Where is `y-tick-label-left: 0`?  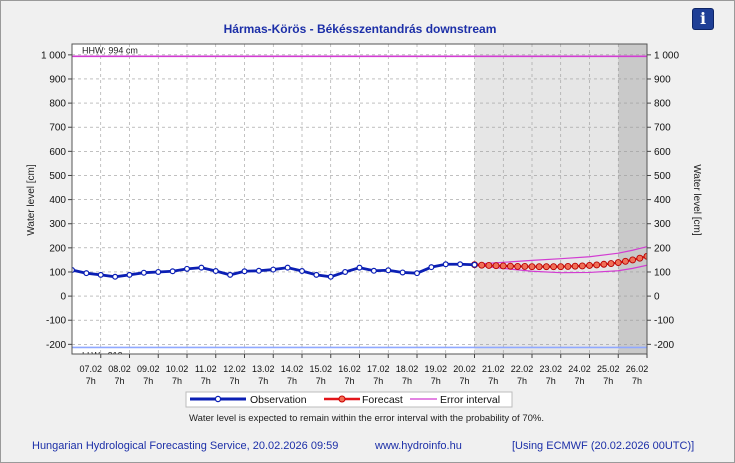 y-tick-label-left: 0 is located at coordinates (63, 297).